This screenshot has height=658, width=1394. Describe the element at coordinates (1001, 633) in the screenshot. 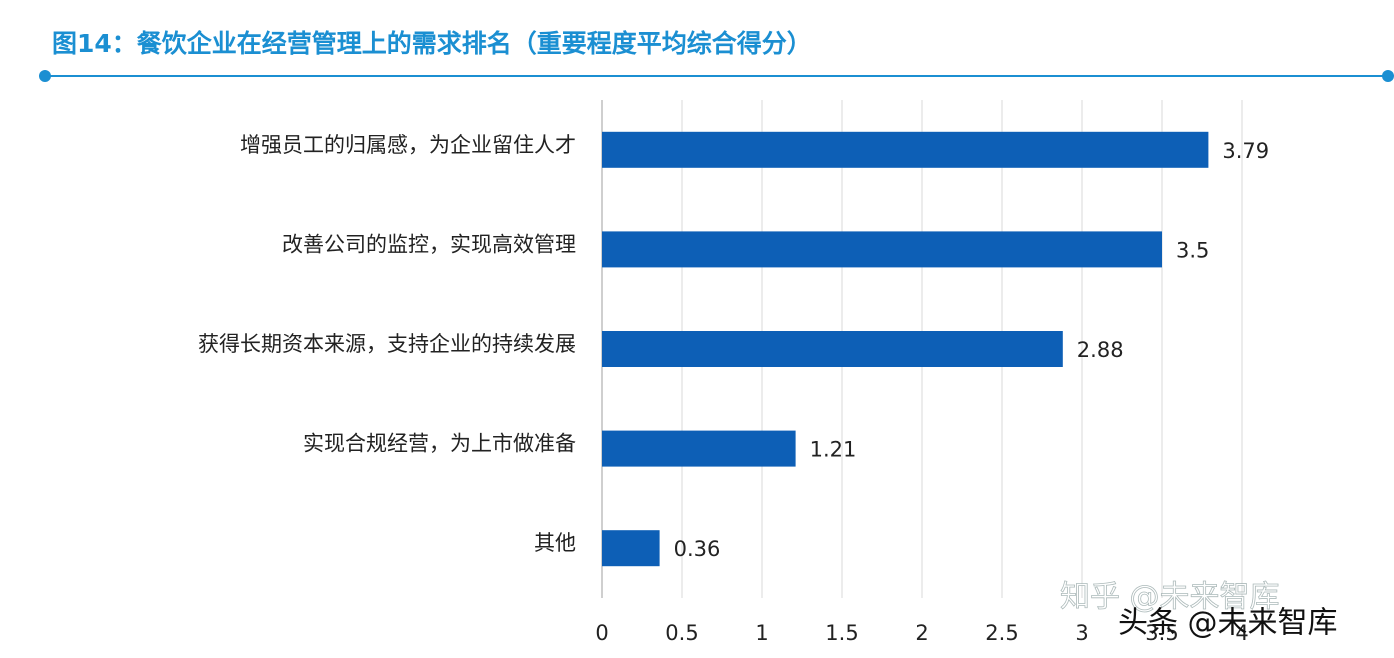

I see `x-tick-label: 2.5` at that location.